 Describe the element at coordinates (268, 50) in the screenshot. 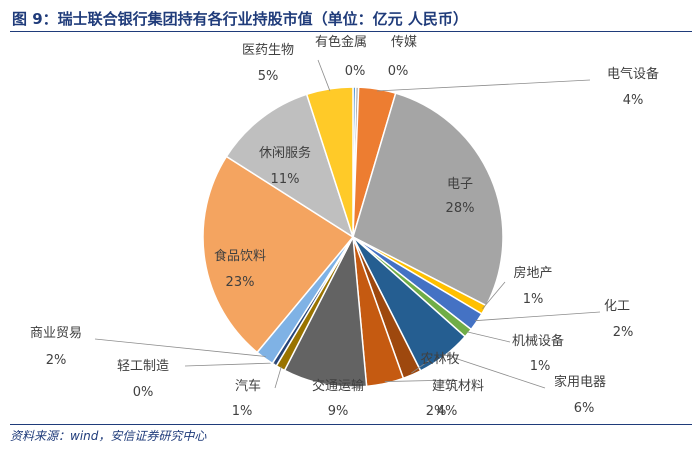

I see `slice-name-label: 医药生物` at that location.